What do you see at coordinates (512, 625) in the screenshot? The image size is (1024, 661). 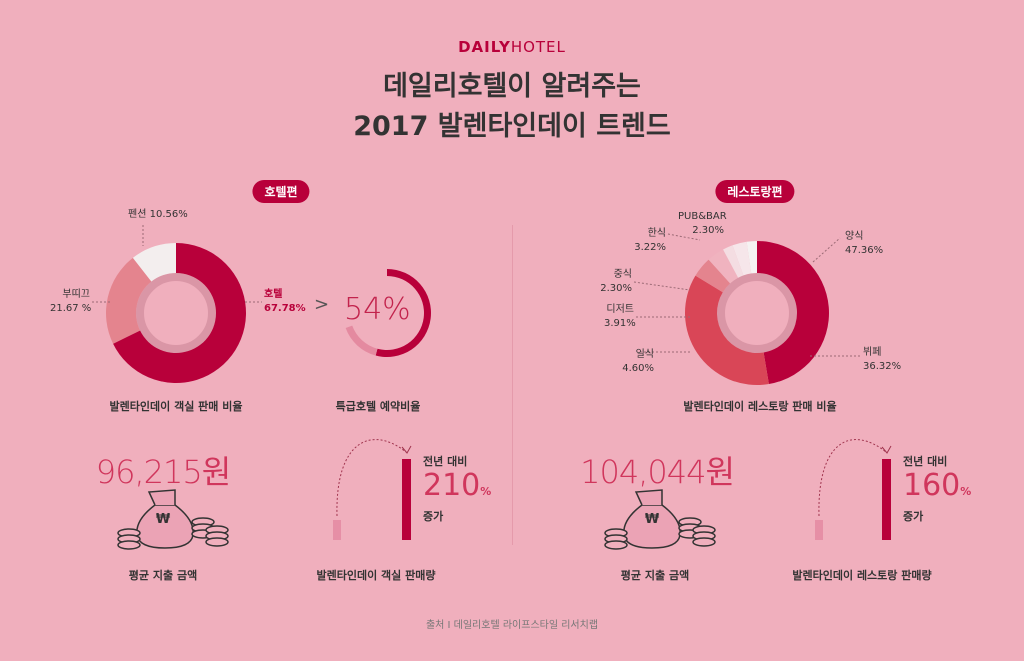 I see `source-footer: 출처 I 데일리호텔 라이프스타일 리서치랩` at bounding box center [512, 625].